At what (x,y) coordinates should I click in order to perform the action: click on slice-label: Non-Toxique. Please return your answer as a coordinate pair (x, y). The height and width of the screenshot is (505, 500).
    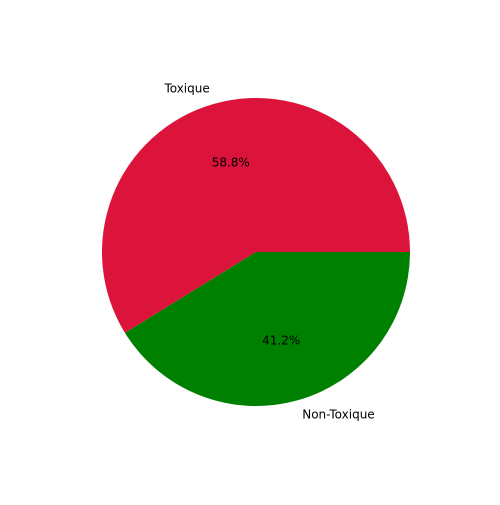
    Looking at the image, I should click on (338, 414).